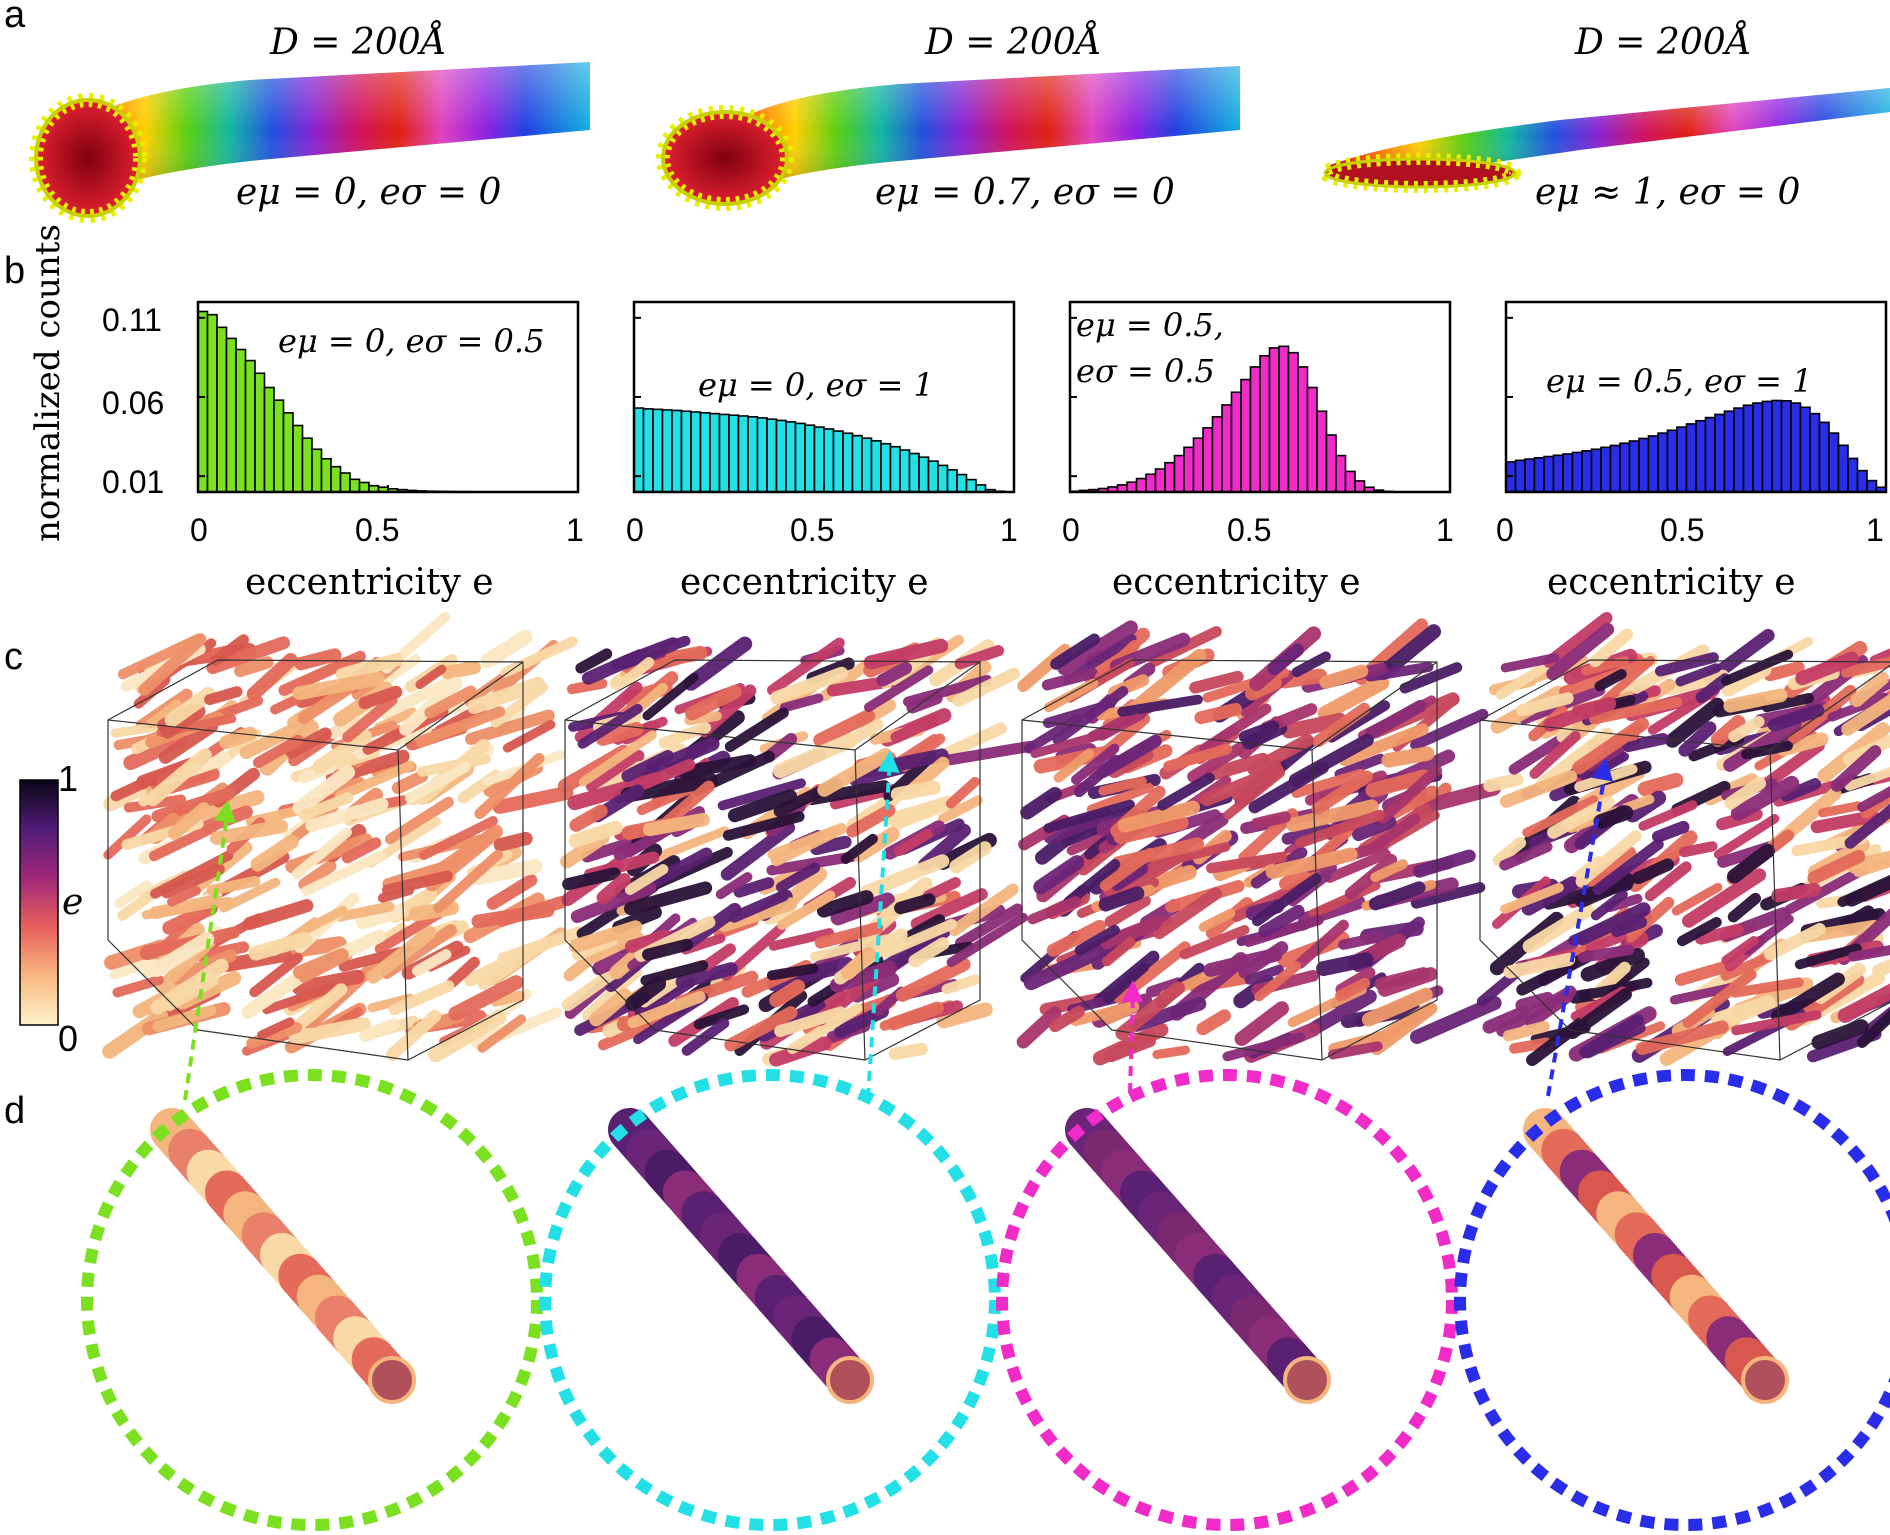 The image size is (1890, 1535). What do you see at coordinates (1150, 325) in the screenshot?
I see `hist-3-annotation-line1: eμ = 0.5,` at bounding box center [1150, 325].